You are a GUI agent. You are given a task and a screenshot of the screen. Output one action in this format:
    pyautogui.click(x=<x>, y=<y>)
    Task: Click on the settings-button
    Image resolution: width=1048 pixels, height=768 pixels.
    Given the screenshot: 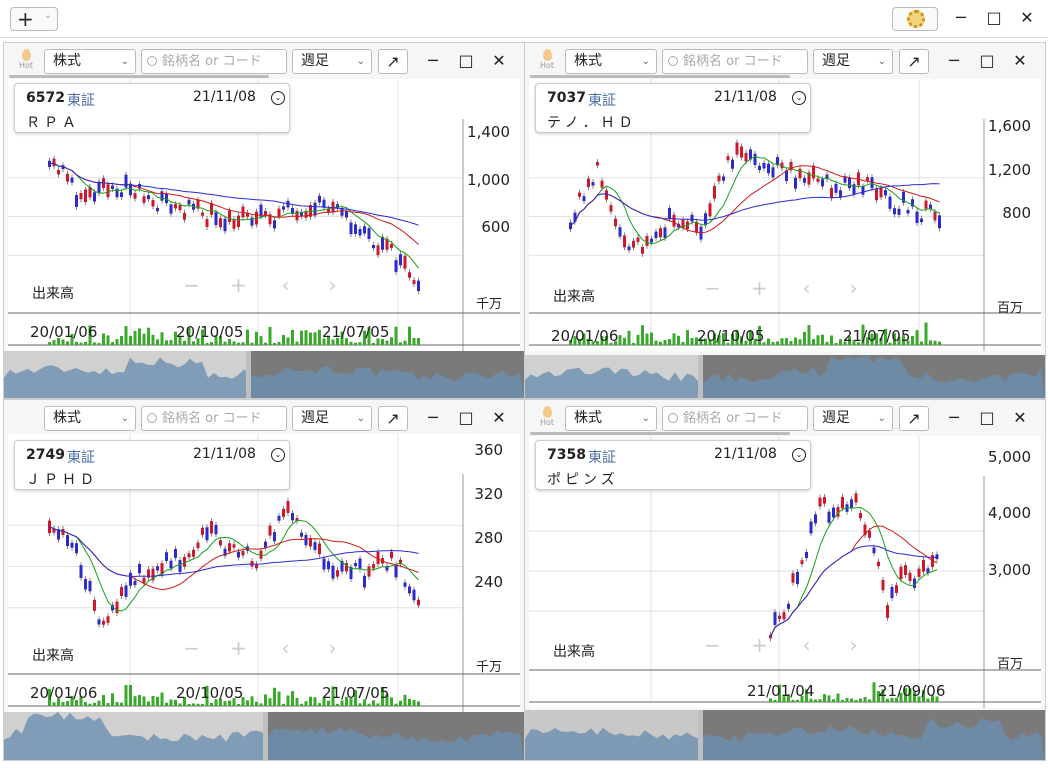 What is the action you would take?
    pyautogui.click(x=915, y=19)
    